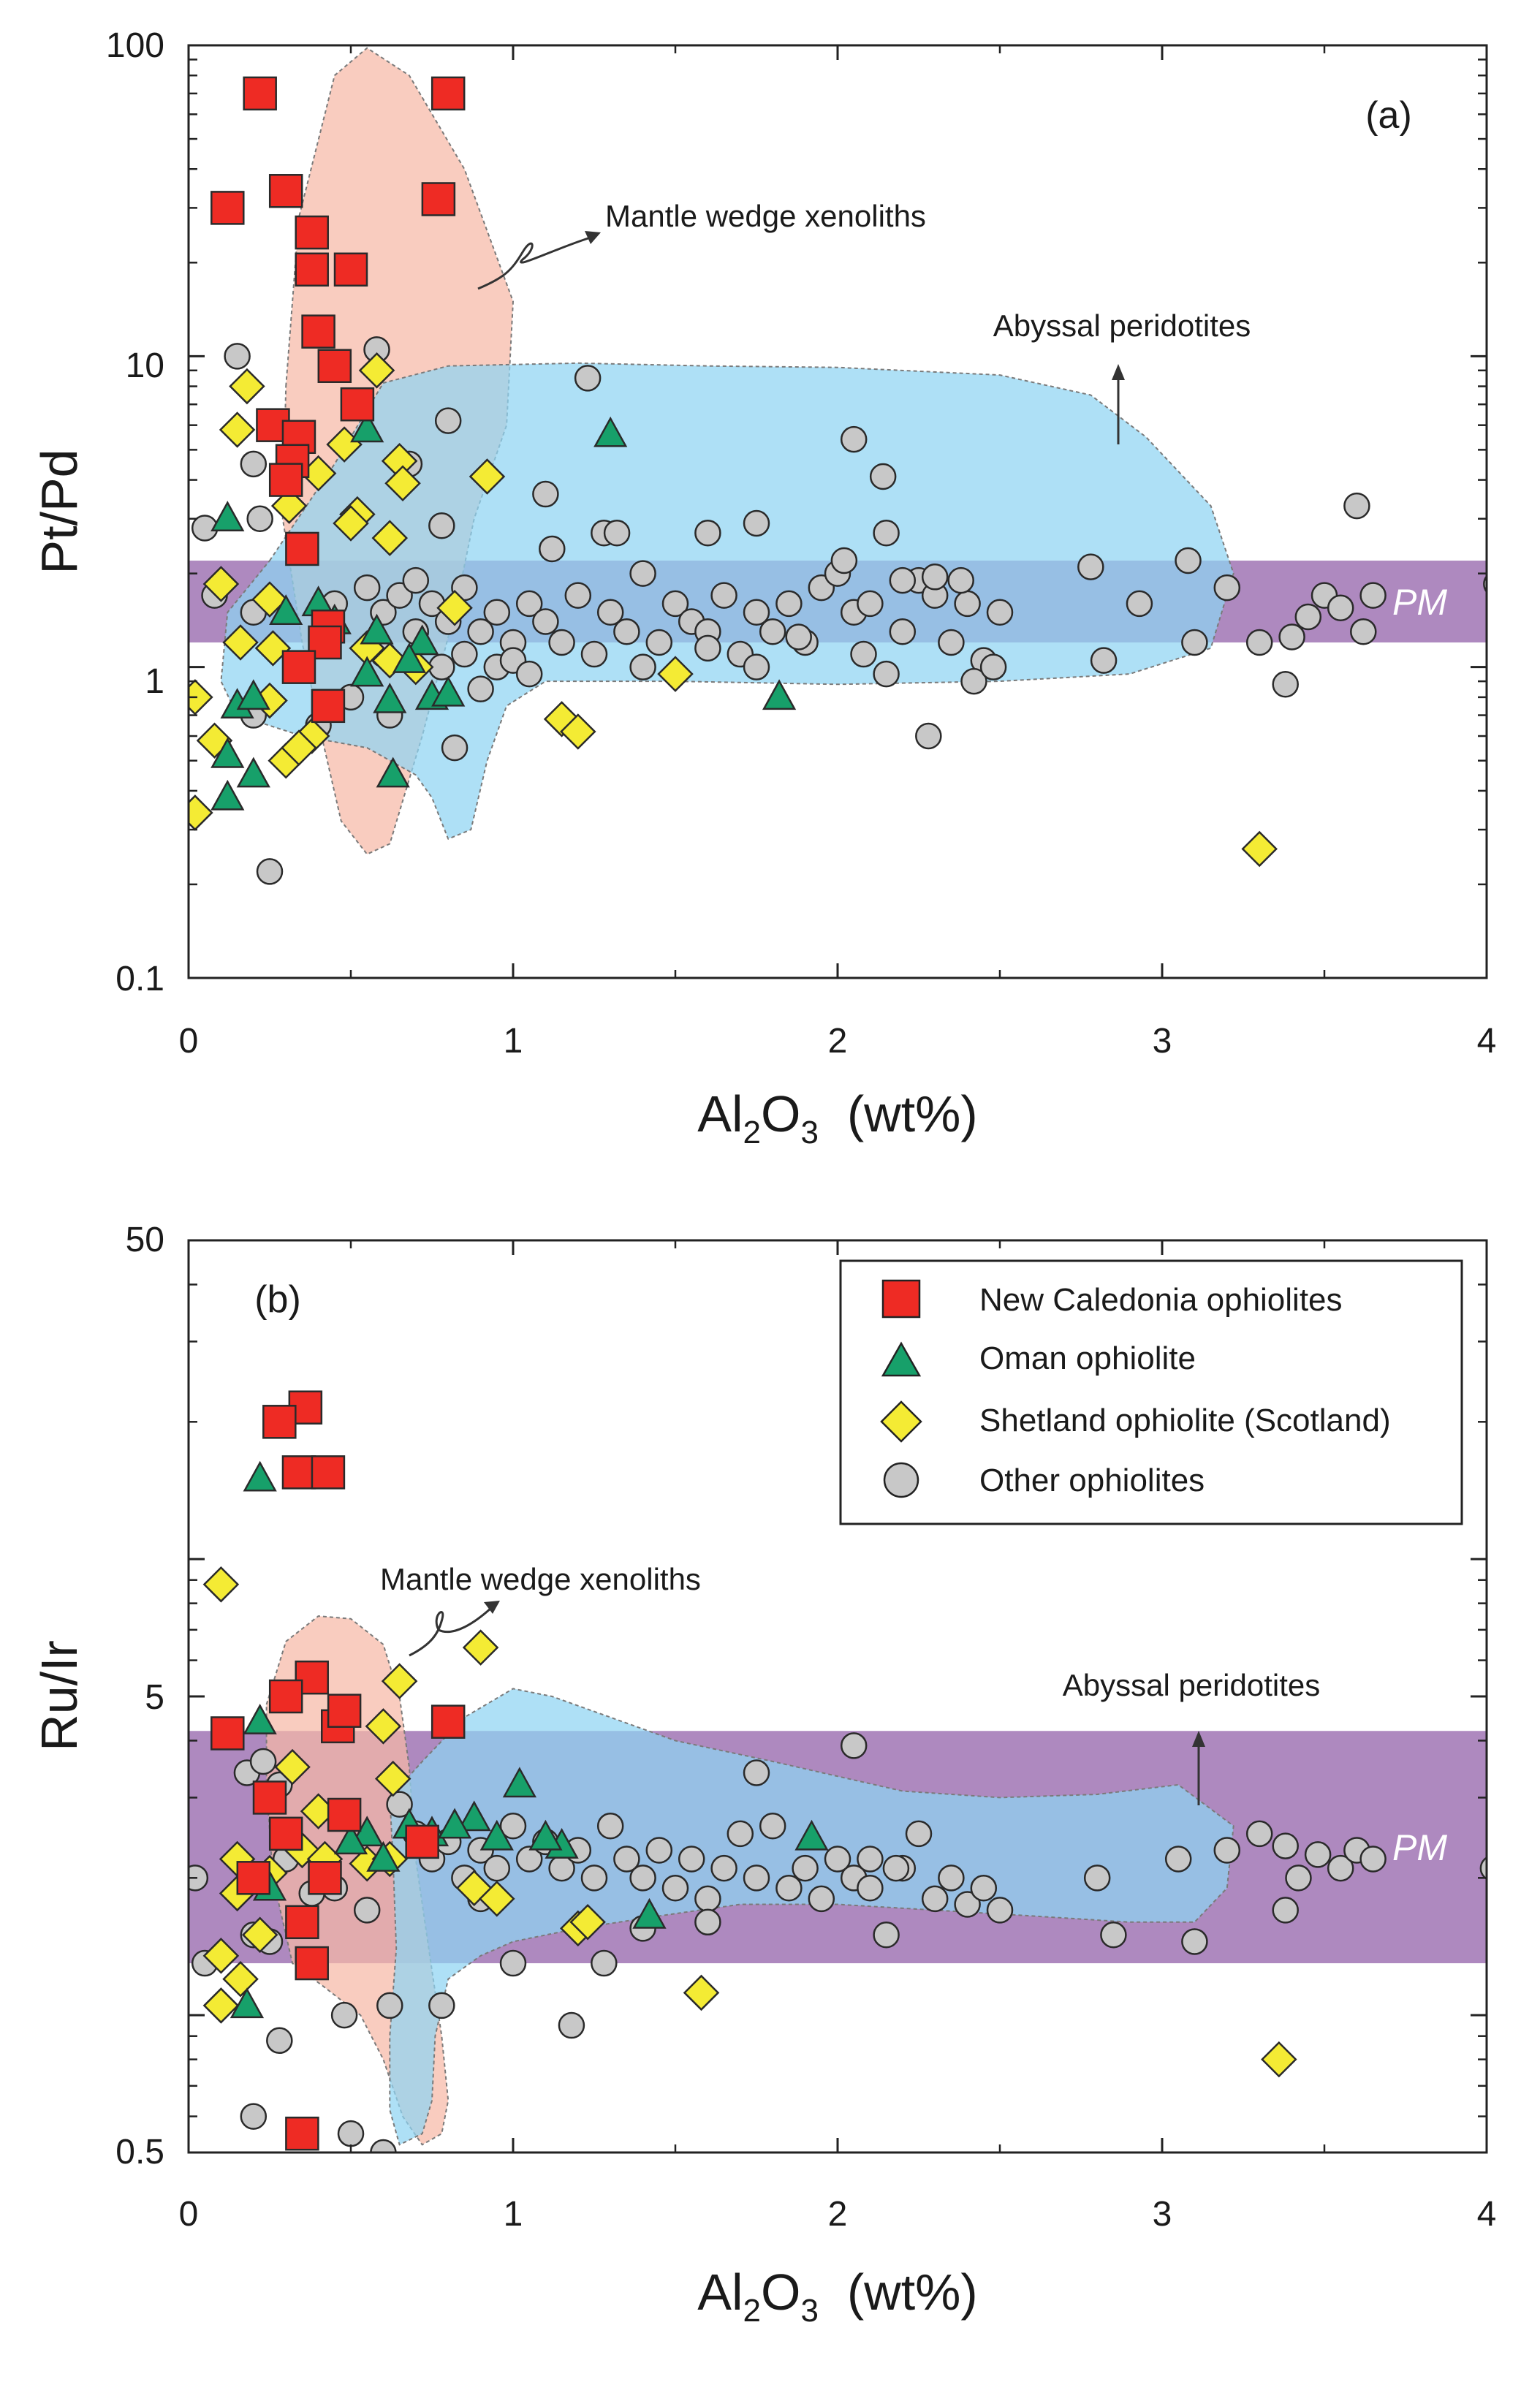 This screenshot has width=1540, height=2382. I want to click on y-tick-label: 50, so click(145, 1240).